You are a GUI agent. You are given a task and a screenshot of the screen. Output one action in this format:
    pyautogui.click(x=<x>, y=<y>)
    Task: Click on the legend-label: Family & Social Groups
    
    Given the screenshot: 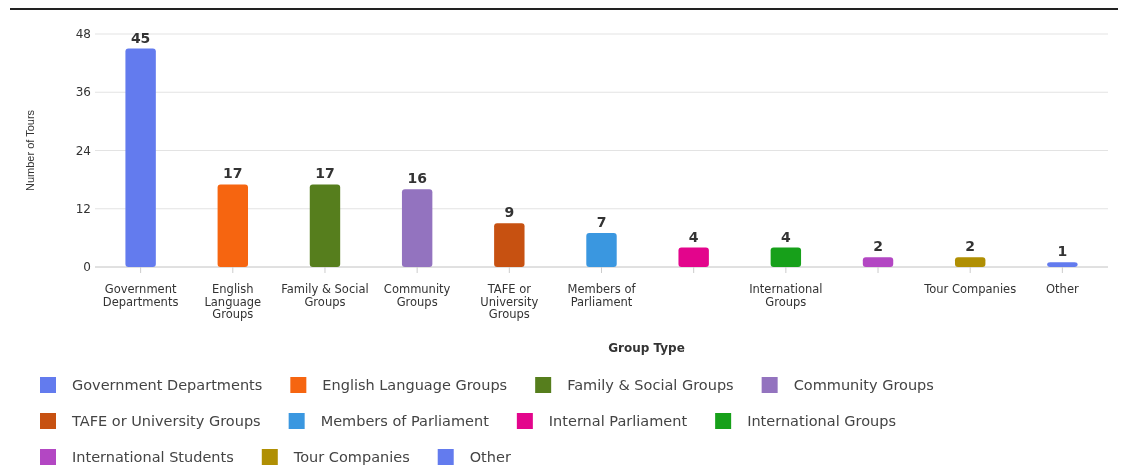 What is the action you would take?
    pyautogui.click(x=650, y=385)
    